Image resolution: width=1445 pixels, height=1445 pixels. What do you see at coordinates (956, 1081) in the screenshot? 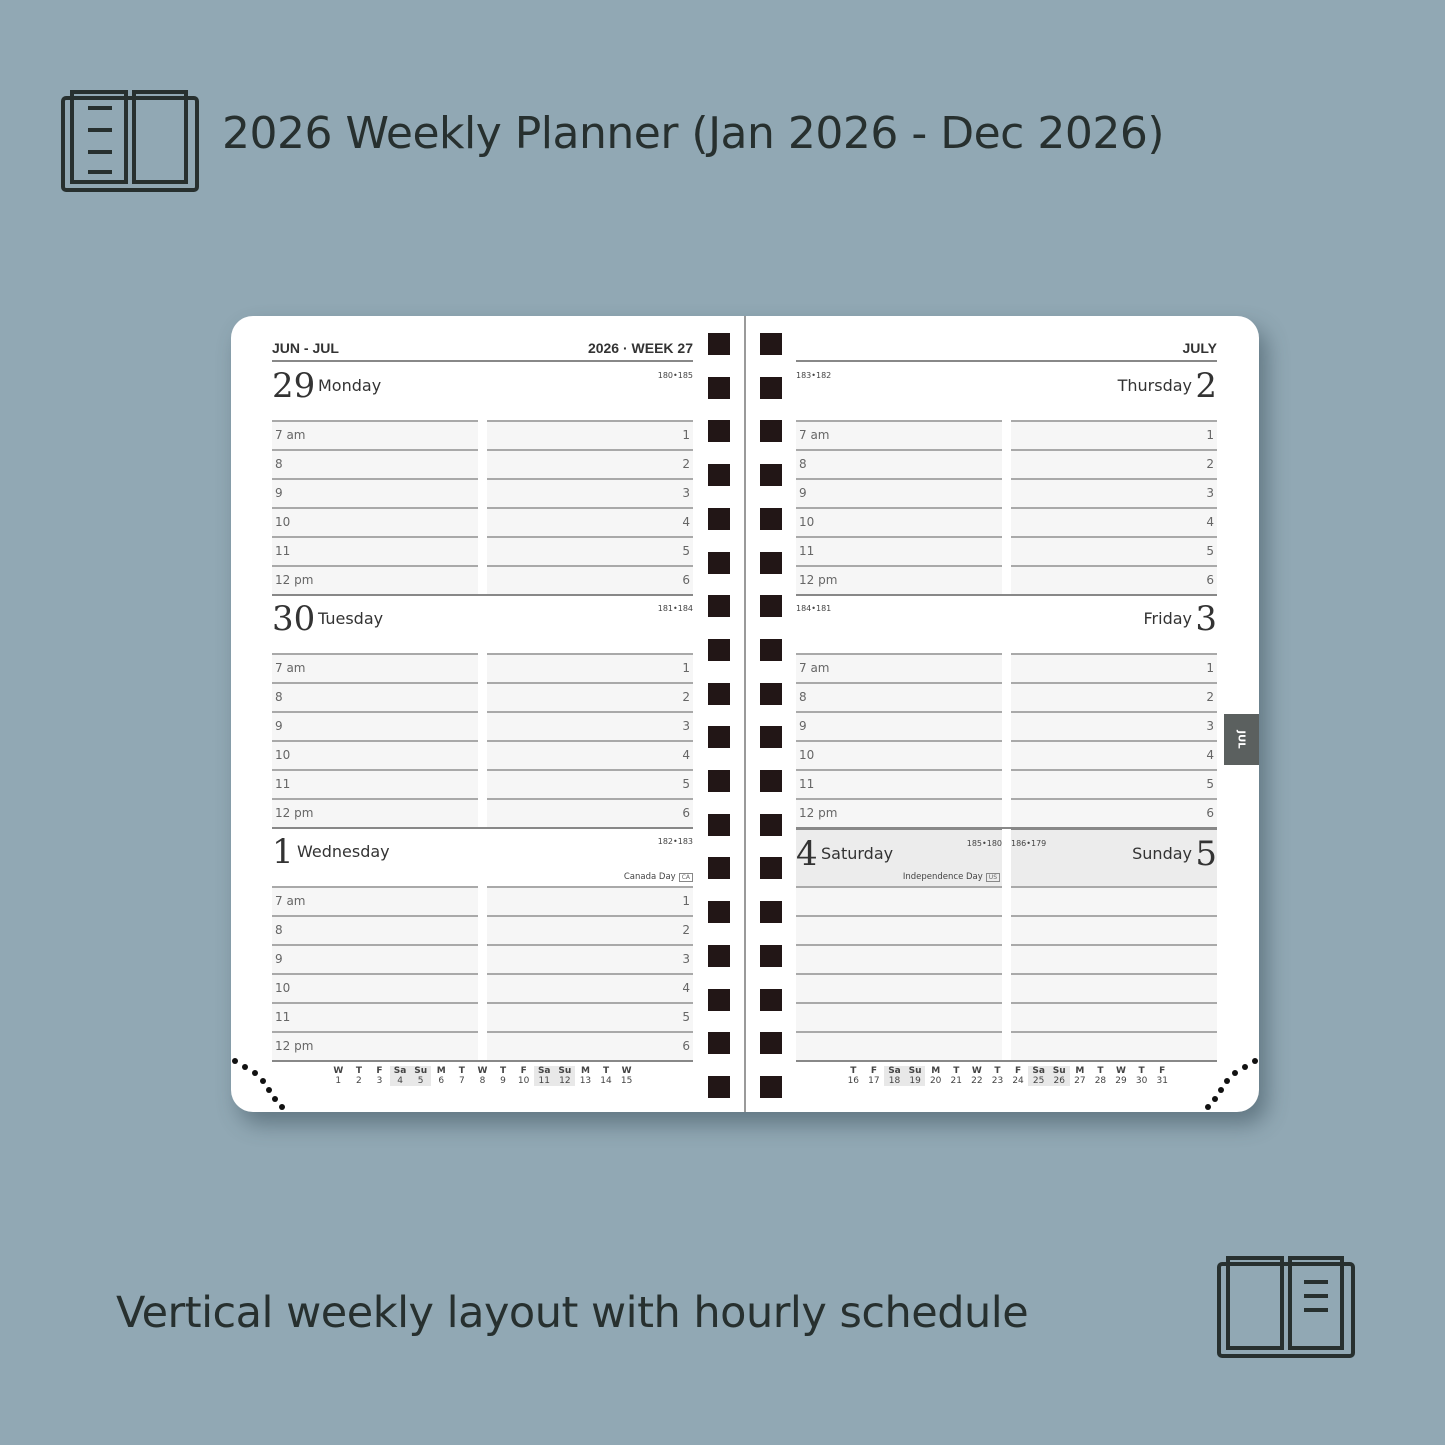
I see `date-number: 21` at bounding box center [956, 1081].